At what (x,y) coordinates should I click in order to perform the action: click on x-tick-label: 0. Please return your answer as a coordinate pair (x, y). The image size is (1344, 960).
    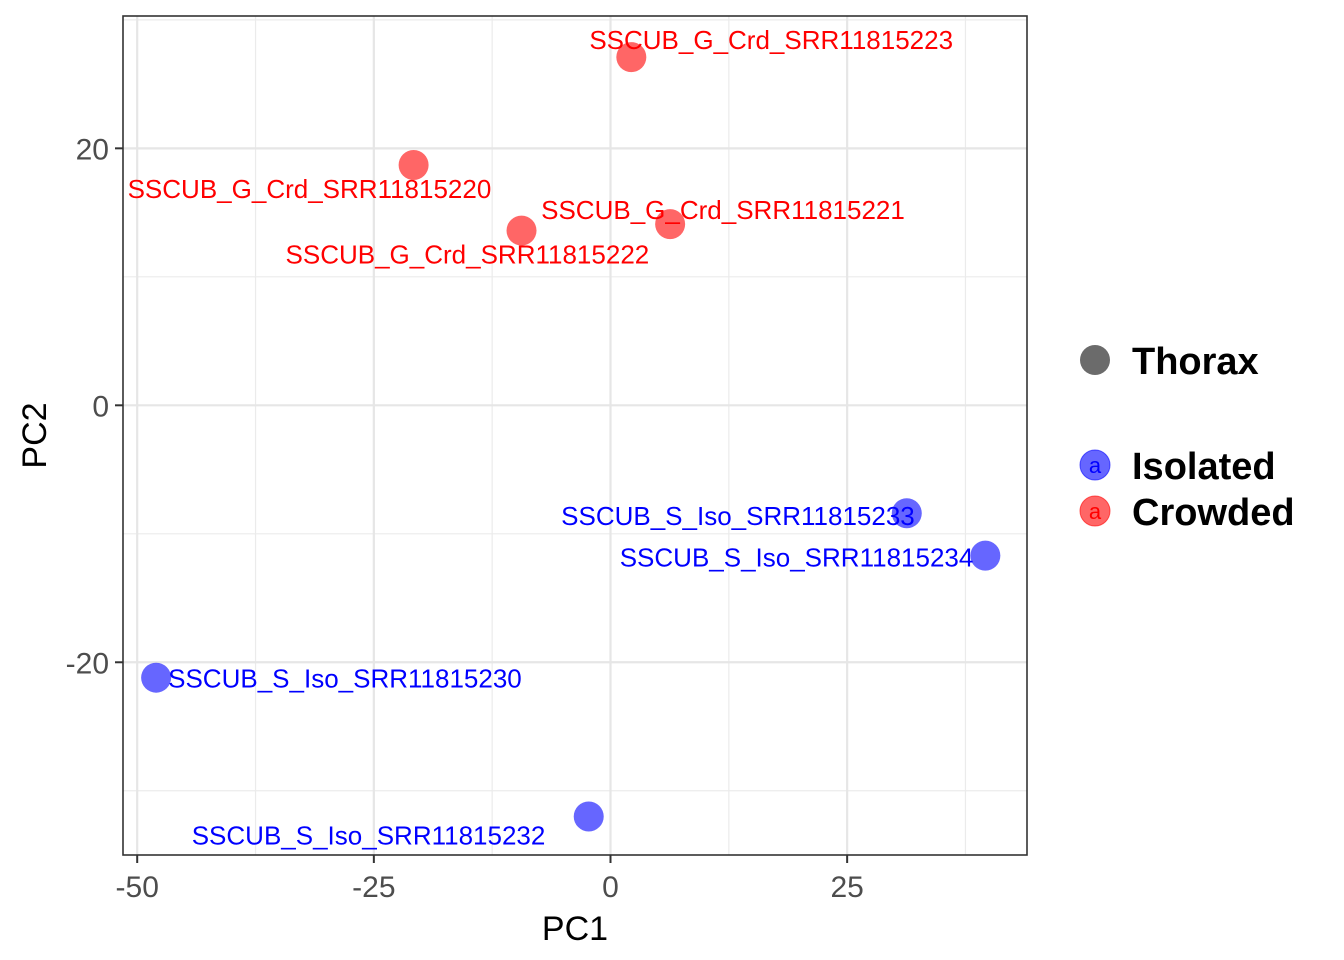
    Looking at the image, I should click on (610, 887).